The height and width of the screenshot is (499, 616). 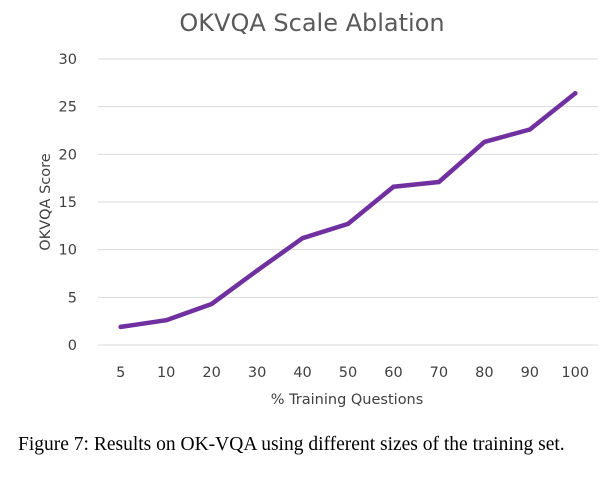 What do you see at coordinates (311, 23) in the screenshot?
I see `chart-title: OKVQA Scale Ablation` at bounding box center [311, 23].